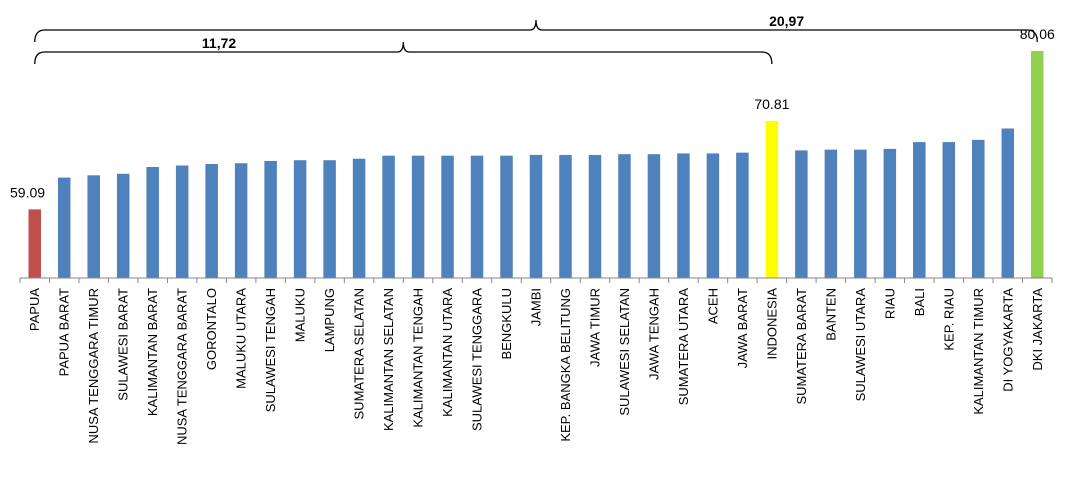  I want to click on x-tick-label: NUSA TENGGARA TIMUR, so click(93, 366).